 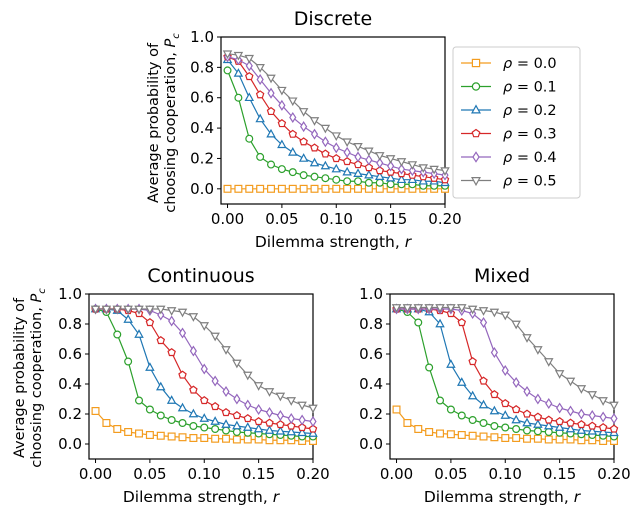 What do you see at coordinates (530, 182) in the screenshot?
I see `legend-label: ρ = 0.5` at bounding box center [530, 182].